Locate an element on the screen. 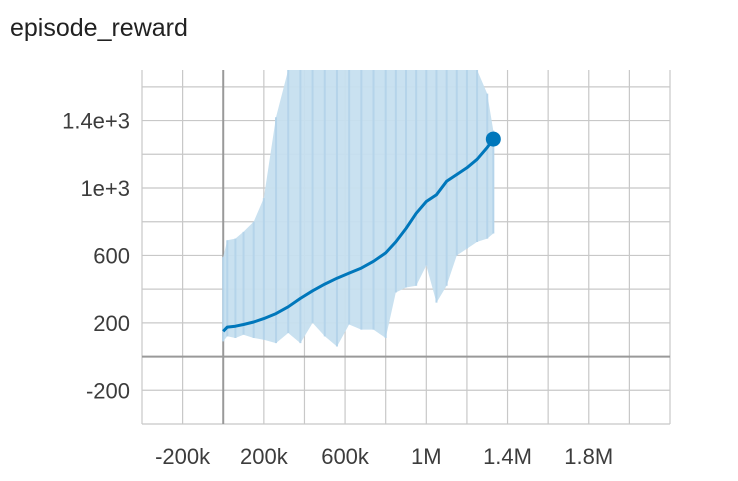  smoothed-series-line is located at coordinates (358, 235).